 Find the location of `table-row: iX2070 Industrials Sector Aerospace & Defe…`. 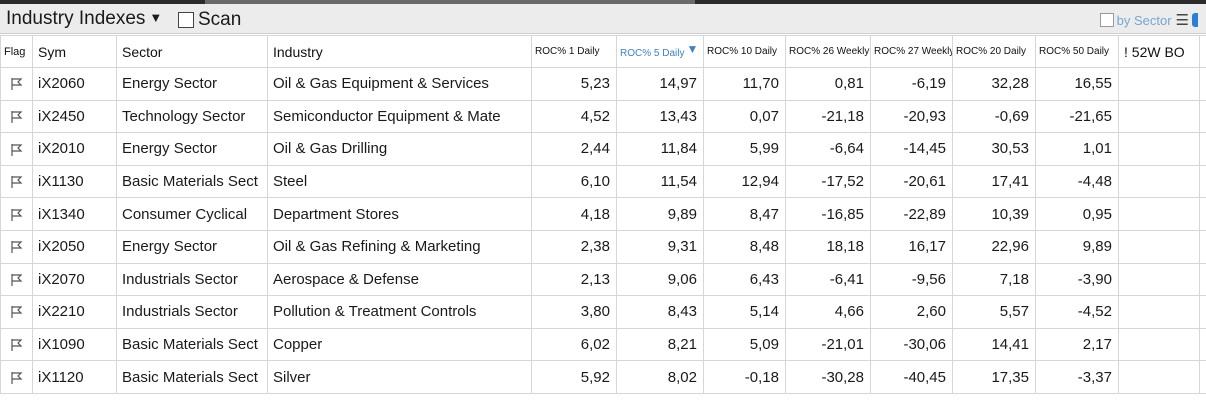

table-row: iX2070 Industrials Sector Aerospace & Defe… is located at coordinates (603, 279).